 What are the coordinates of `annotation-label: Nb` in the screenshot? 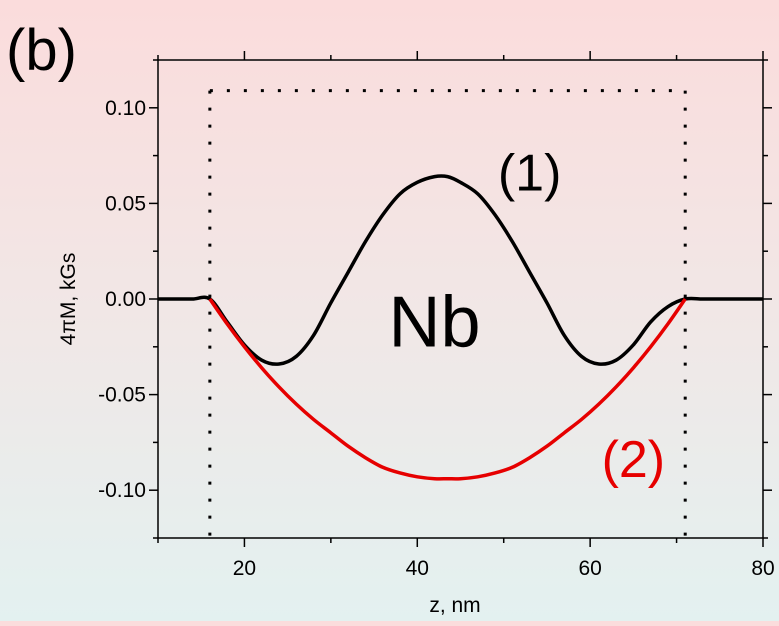 It's located at (435, 323).